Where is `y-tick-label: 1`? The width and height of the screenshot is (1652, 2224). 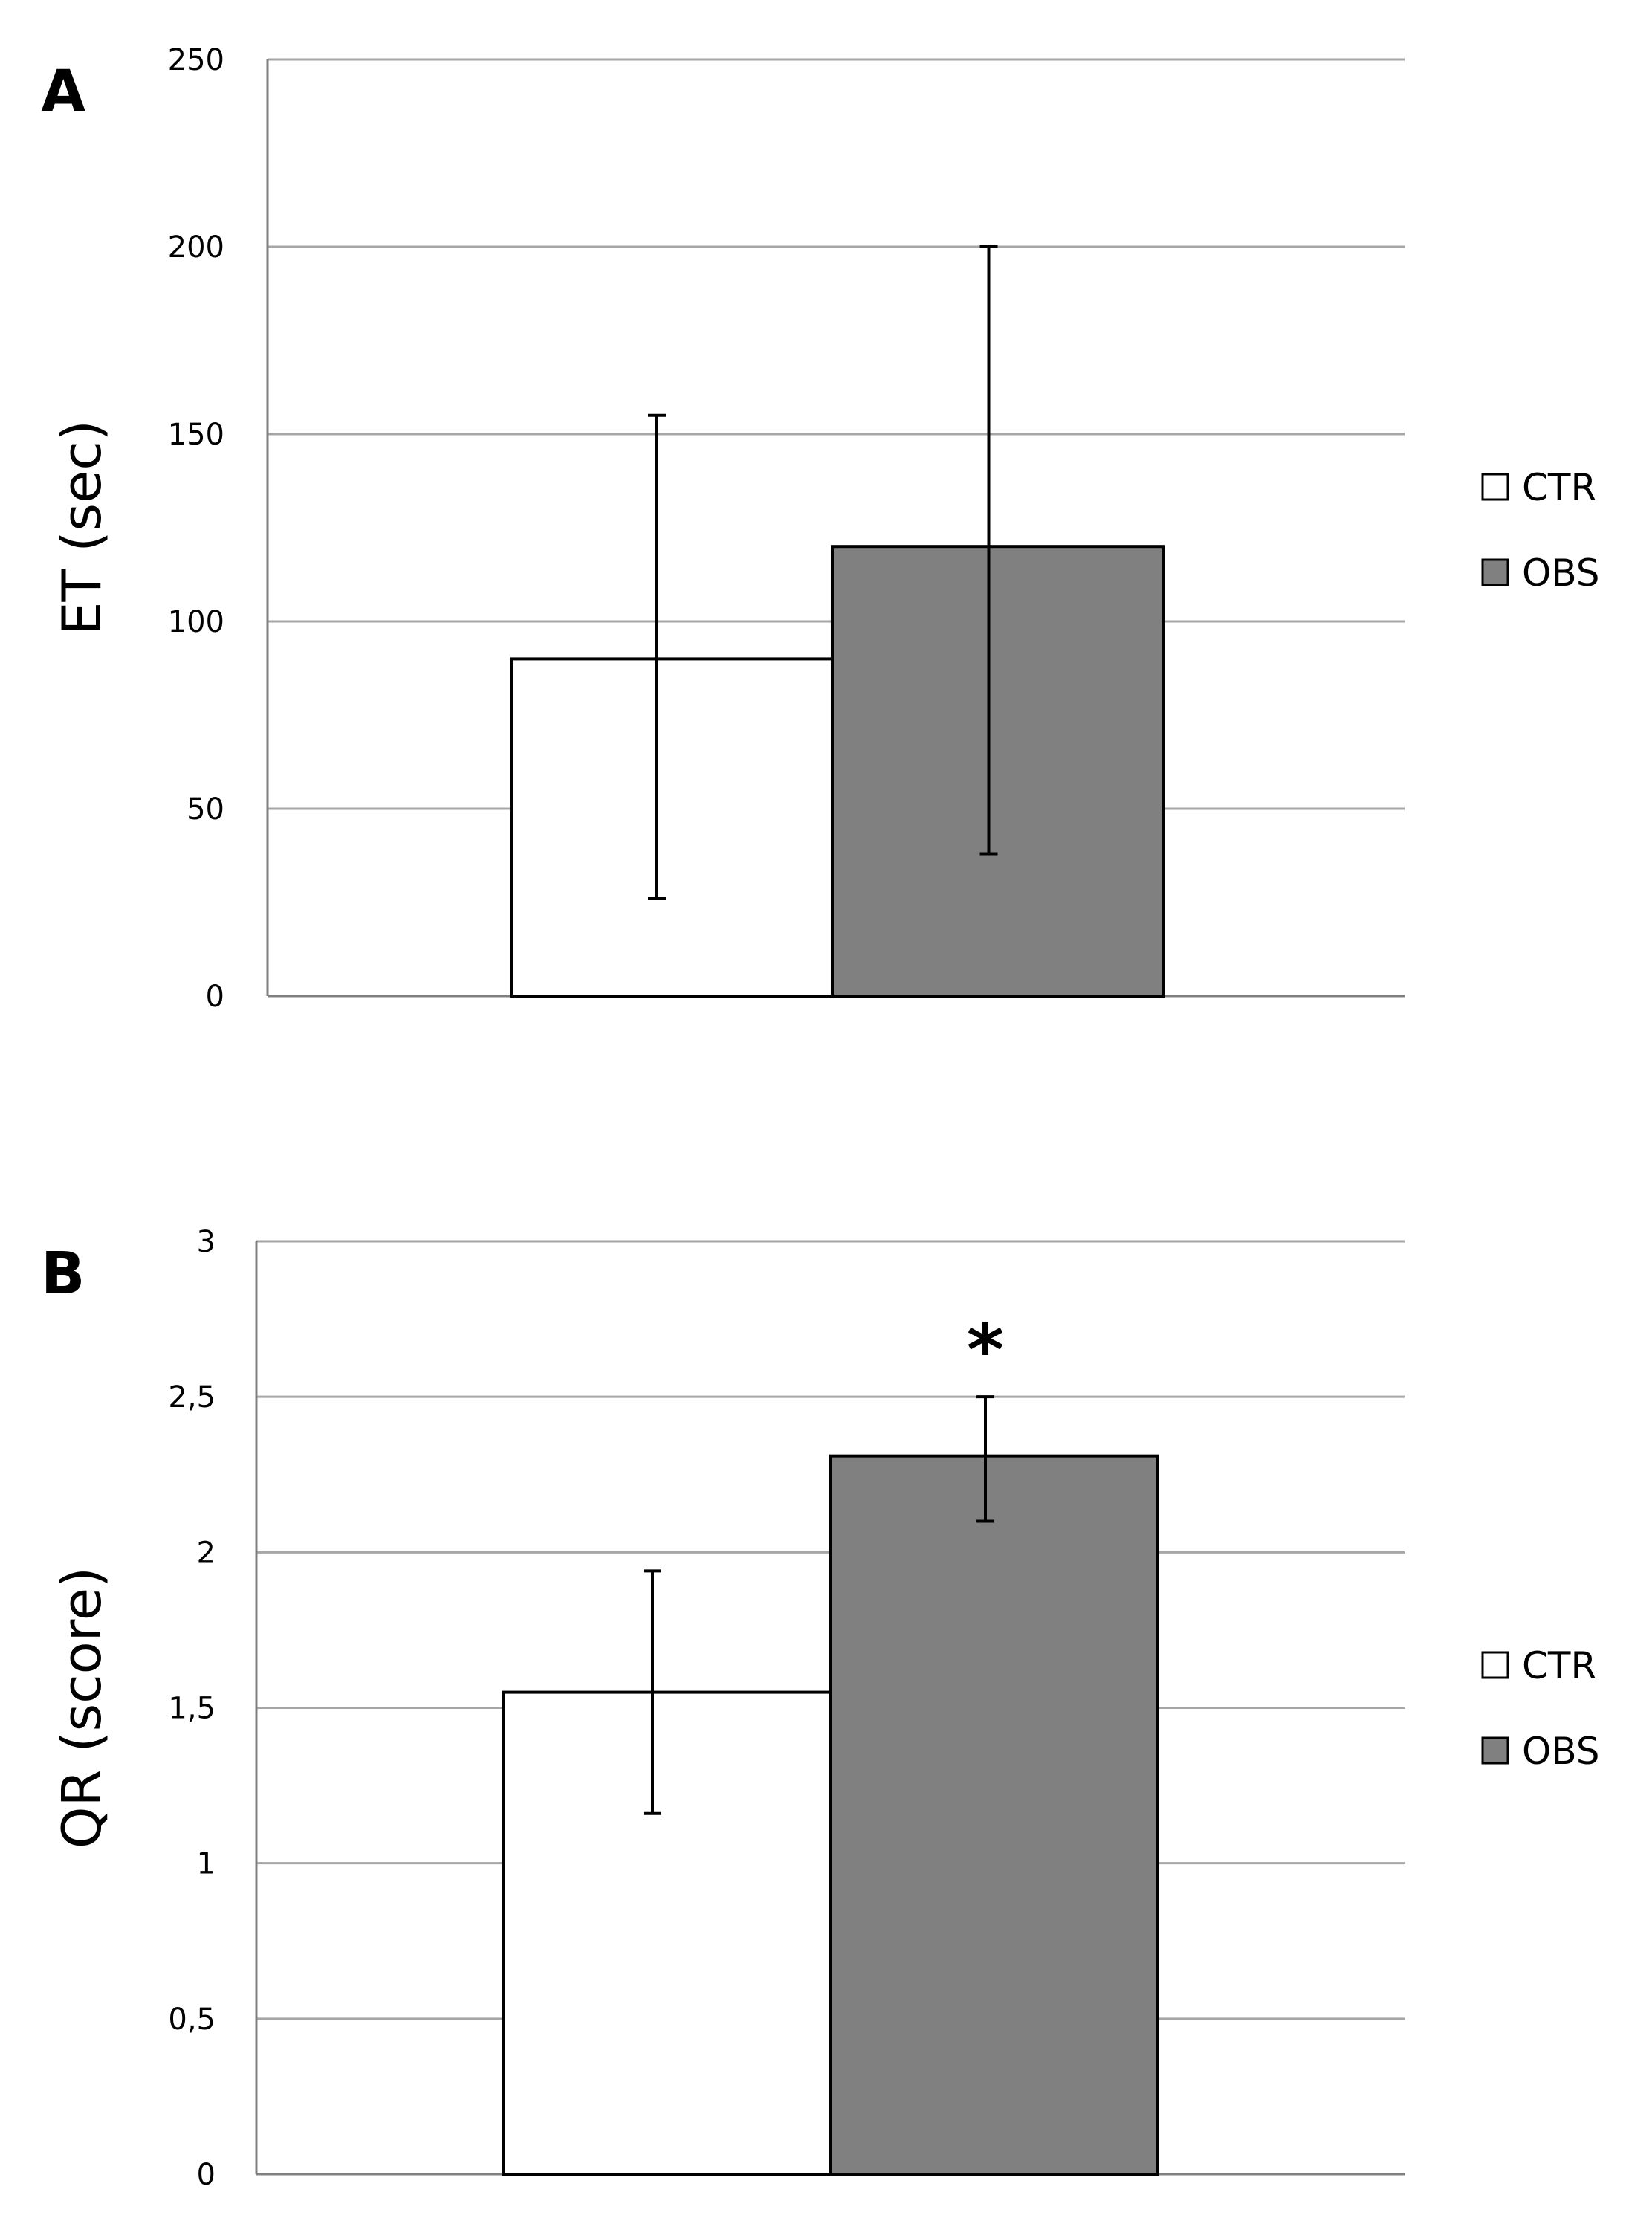
y-tick-label: 1 is located at coordinates (206, 1864).